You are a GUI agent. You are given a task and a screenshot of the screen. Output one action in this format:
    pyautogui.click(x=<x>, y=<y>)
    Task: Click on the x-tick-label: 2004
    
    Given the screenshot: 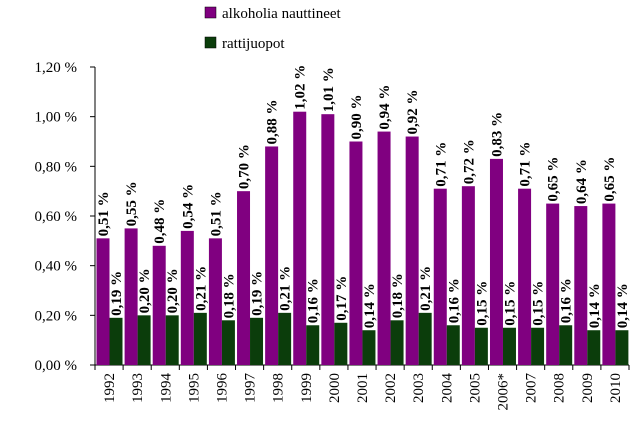 What is the action you would take?
    pyautogui.click(x=447, y=388)
    